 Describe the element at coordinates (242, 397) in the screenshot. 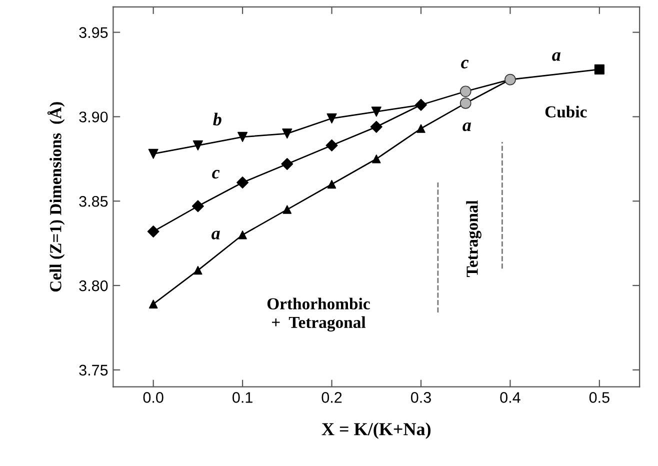

I see `x-tick-label: 0.1` at that location.